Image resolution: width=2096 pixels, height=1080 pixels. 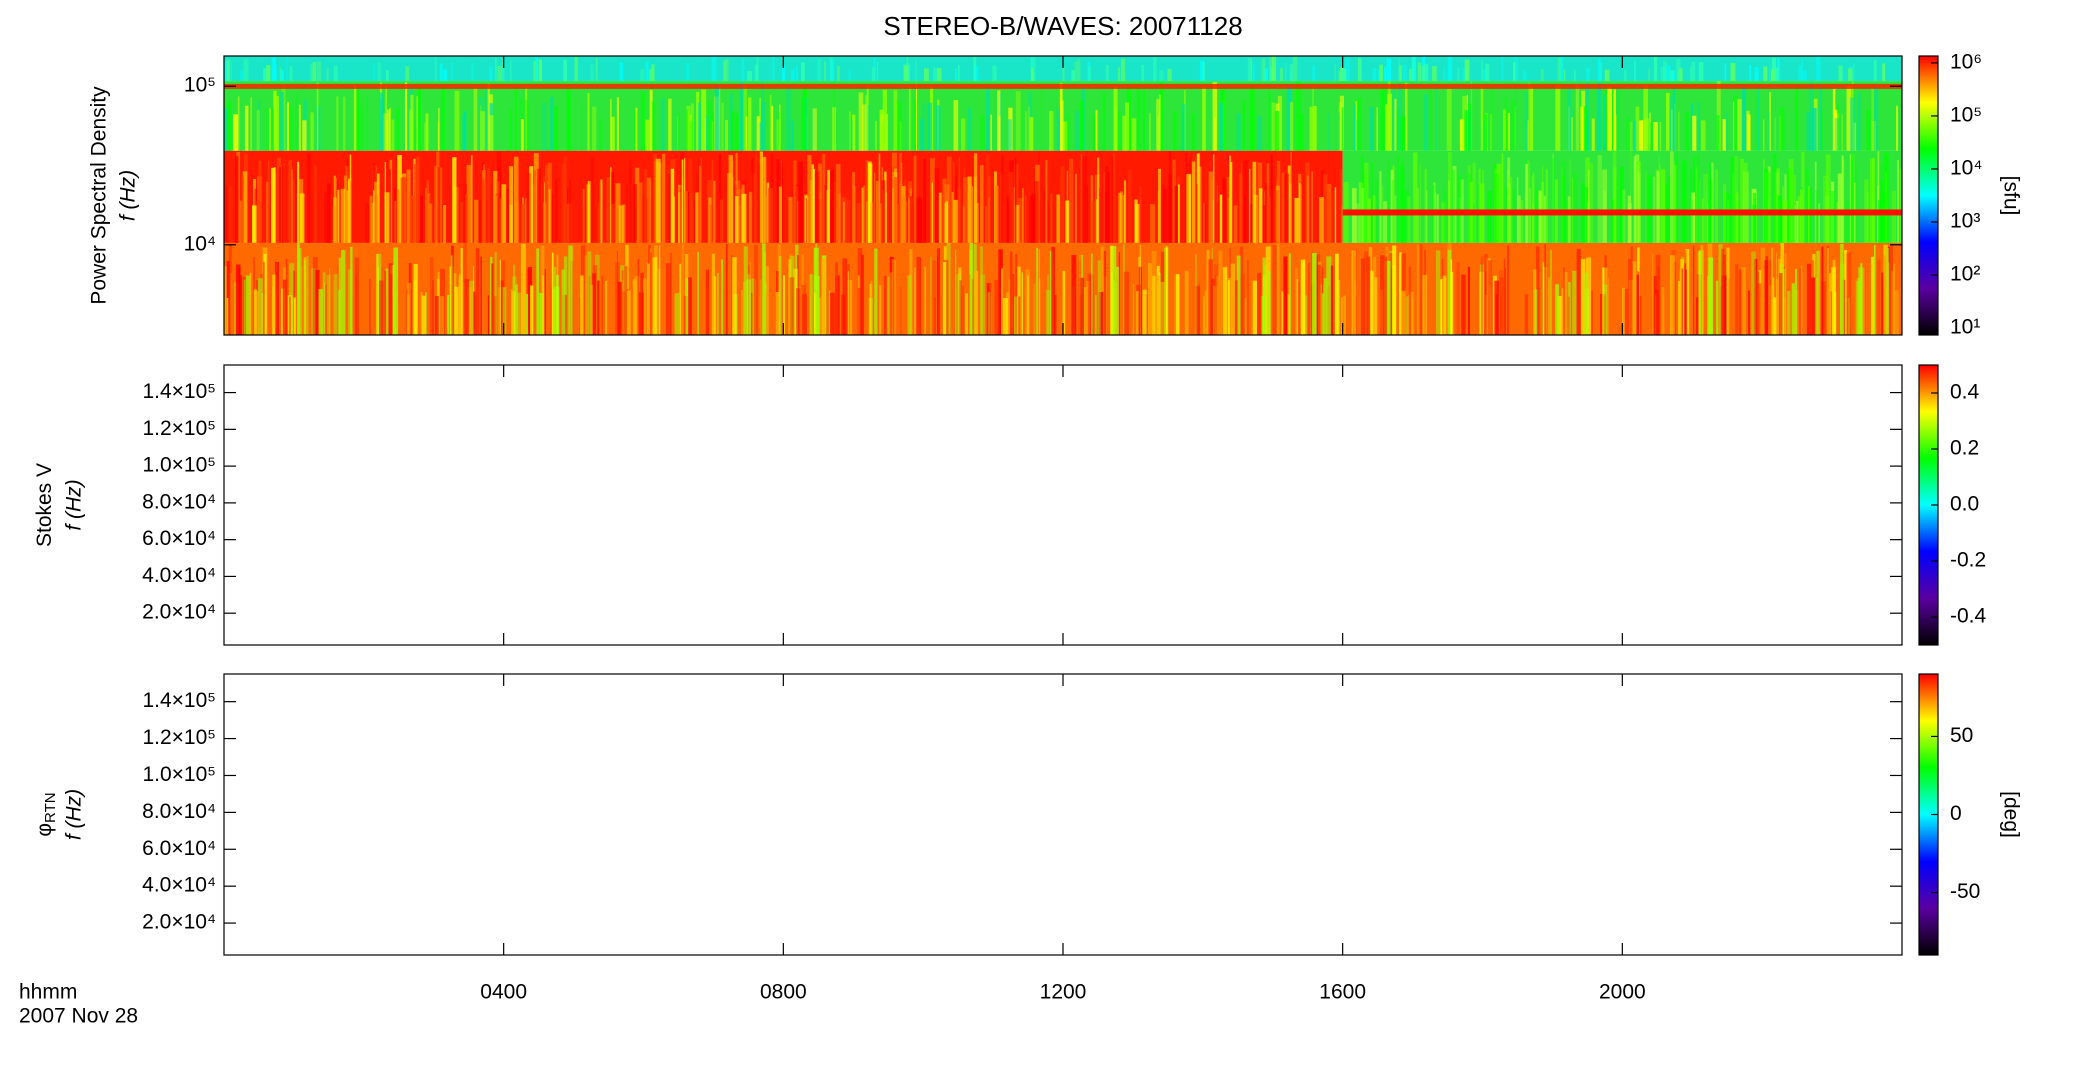 What do you see at coordinates (200, 85) in the screenshot?
I see `y-tick-label: 10⁵` at bounding box center [200, 85].